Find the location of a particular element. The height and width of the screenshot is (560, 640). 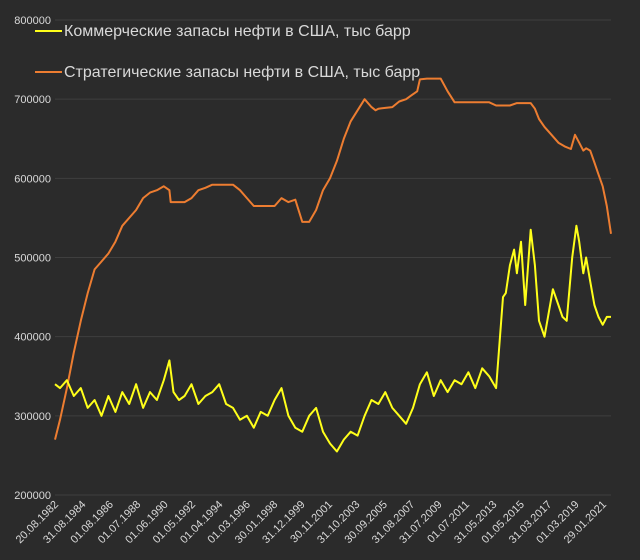

y-tick-label: 500000 is located at coordinates (32, 259).